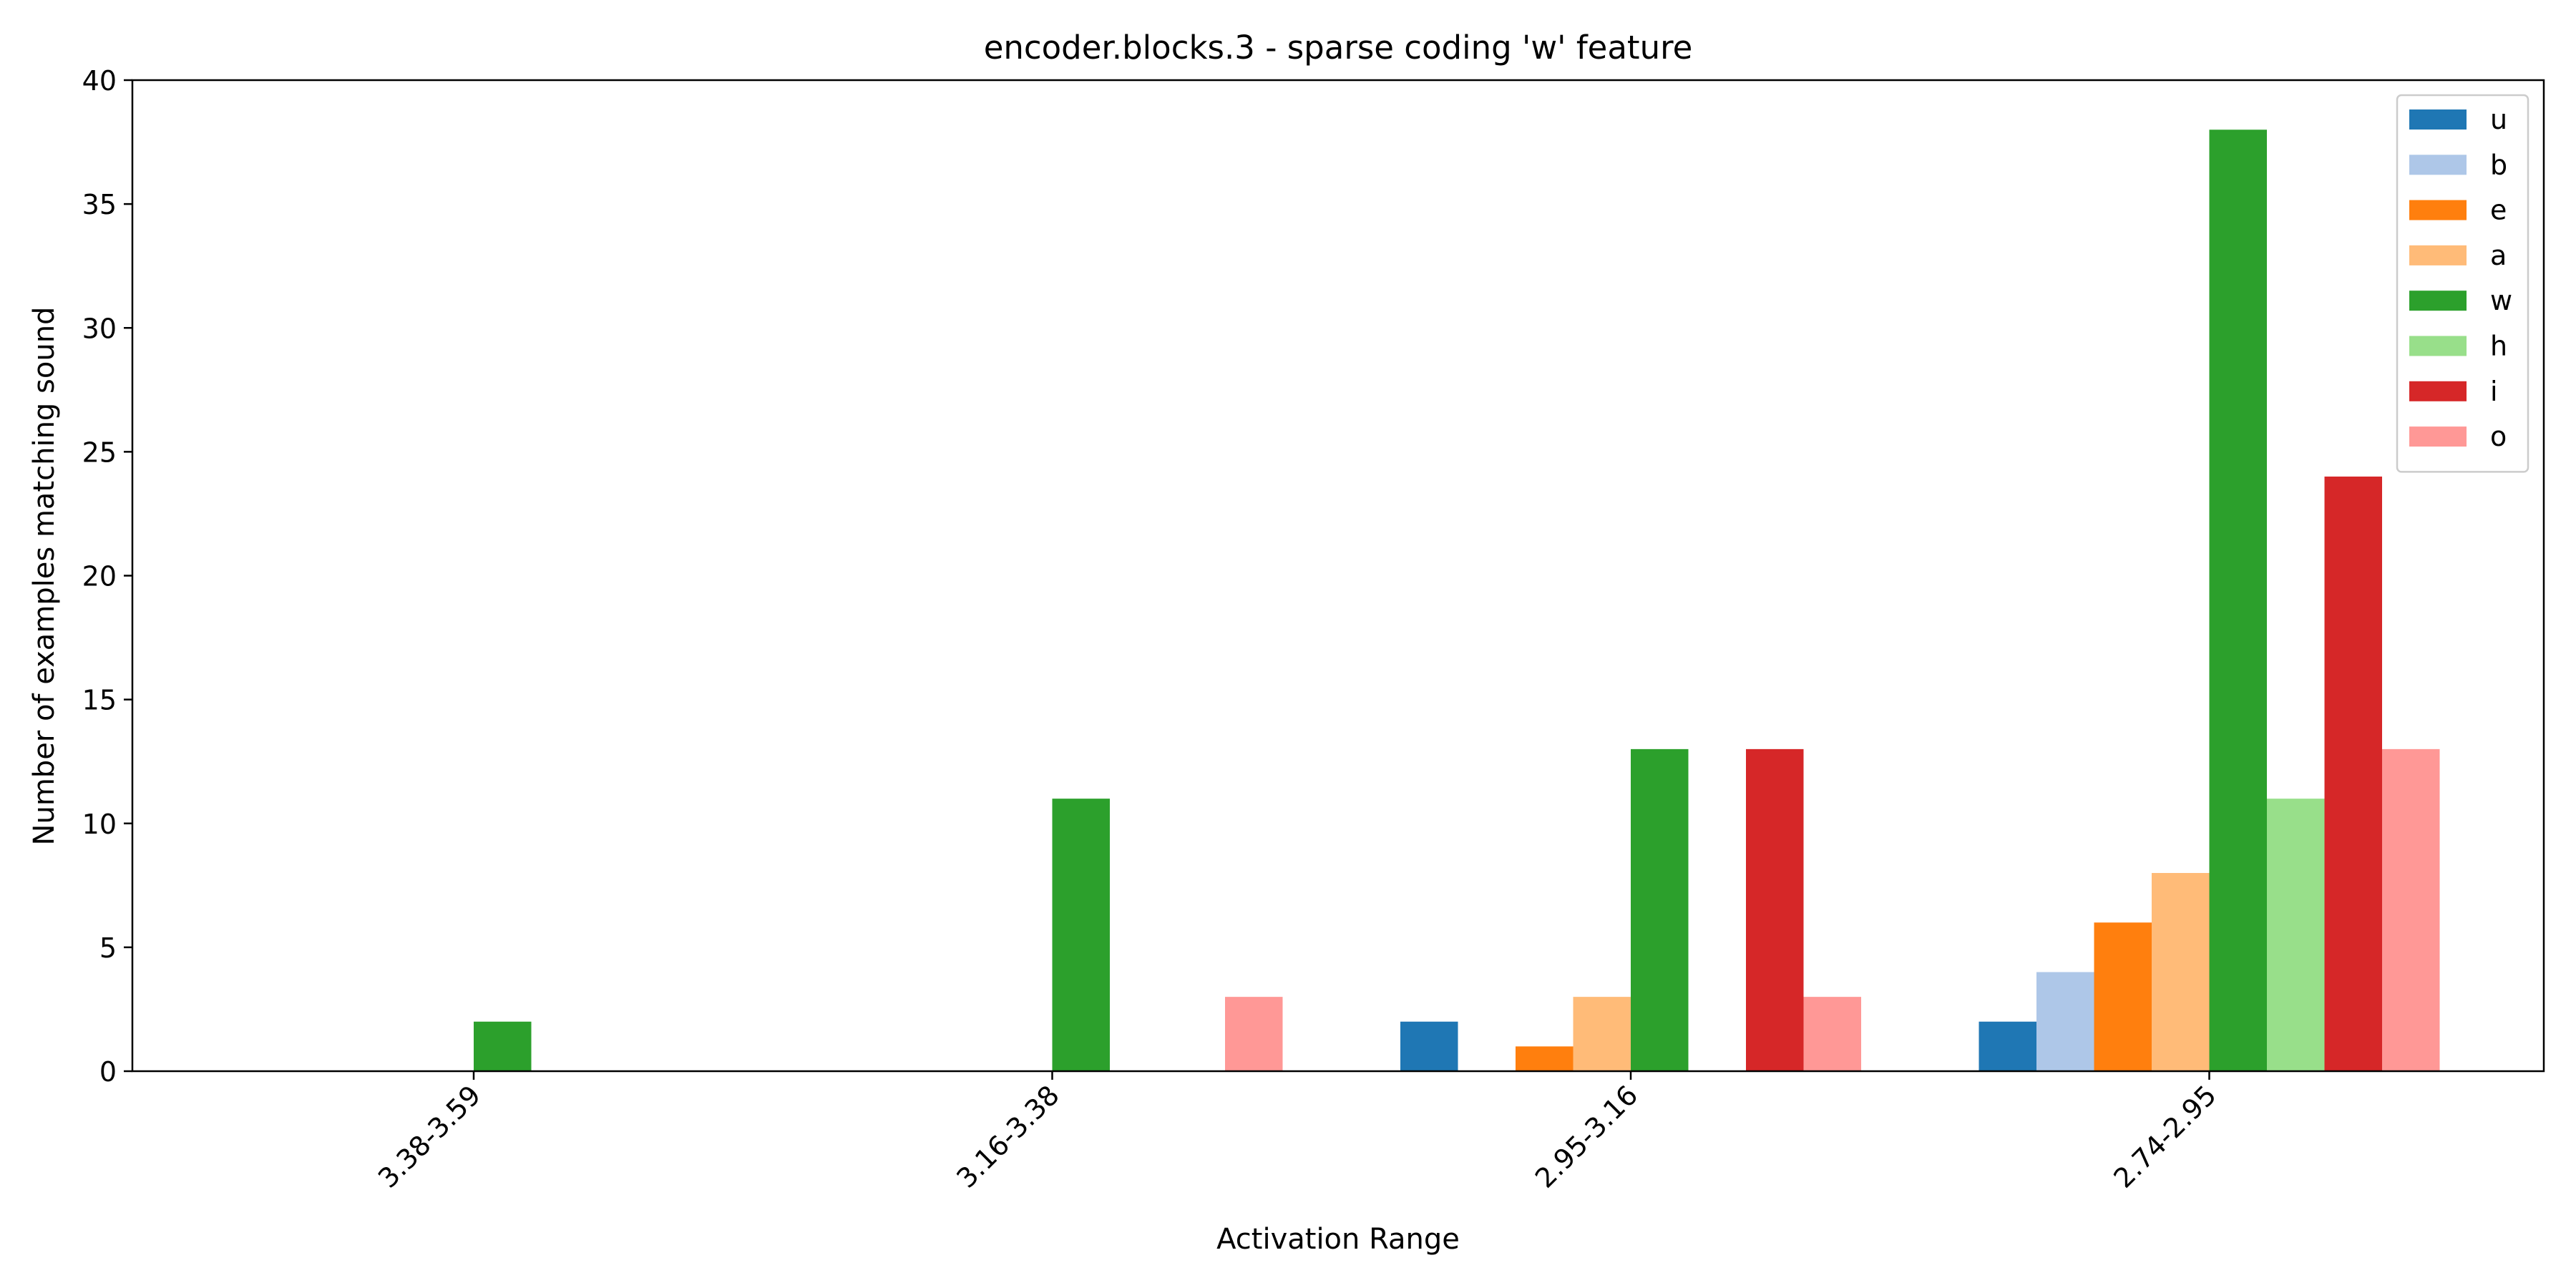 The image size is (2576, 1288). I want to click on legend-label-w: w, so click(2501, 300).